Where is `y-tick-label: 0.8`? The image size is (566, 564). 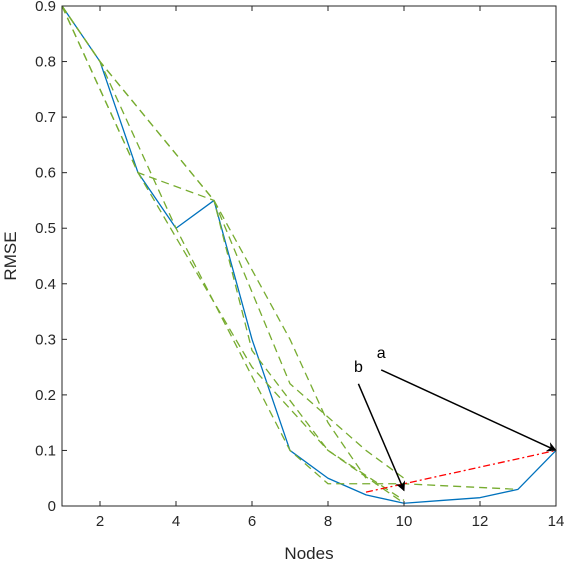
y-tick-label: 0.8 is located at coordinates (45, 62).